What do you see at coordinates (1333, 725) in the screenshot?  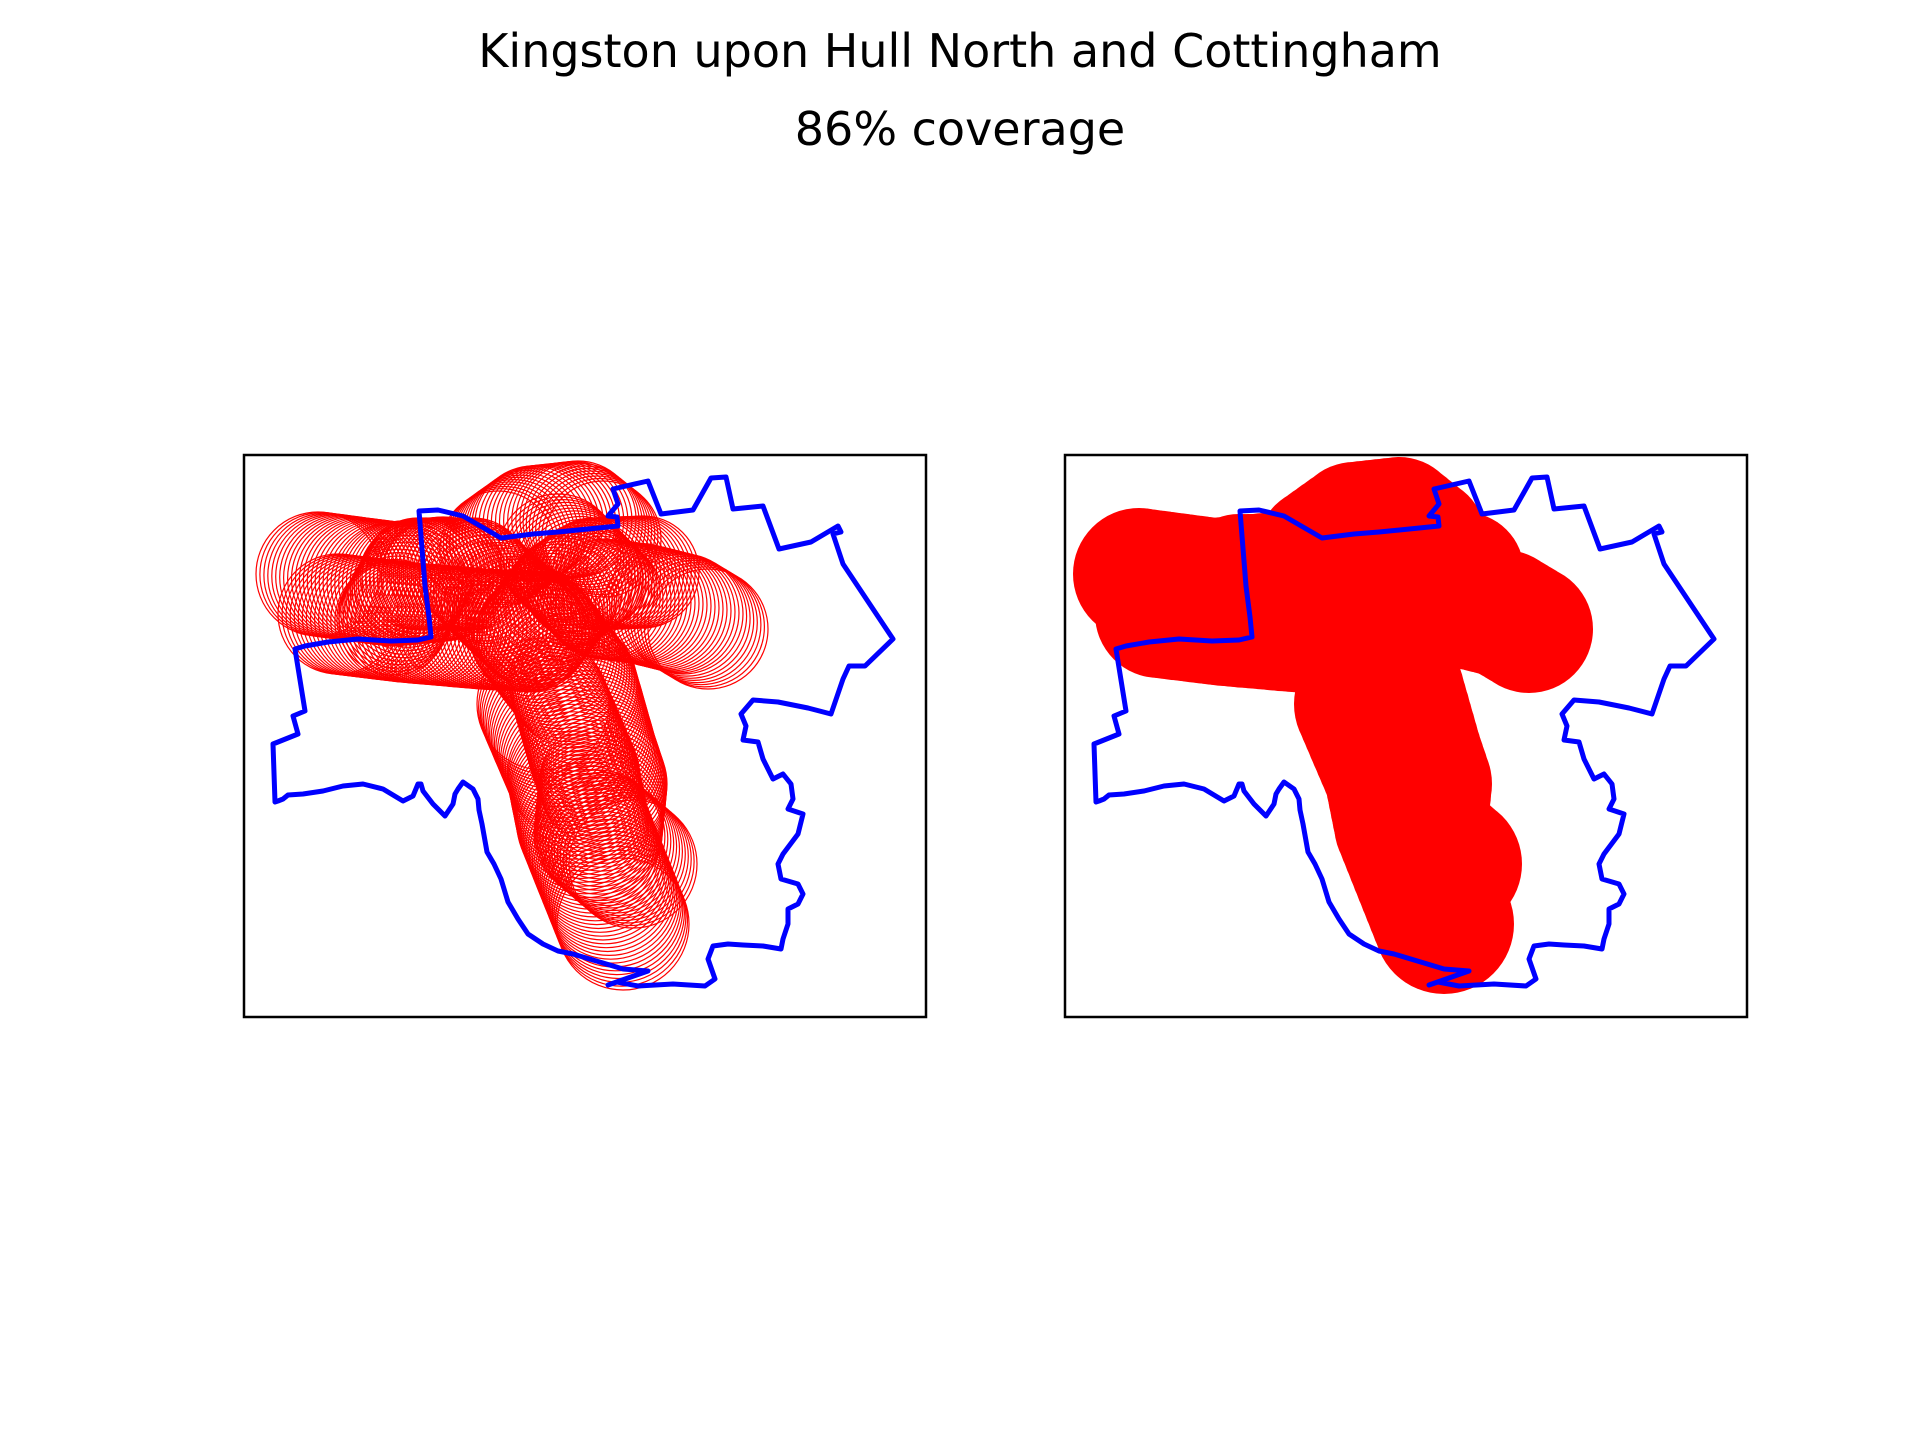 I see `coverage-union-layer` at bounding box center [1333, 725].